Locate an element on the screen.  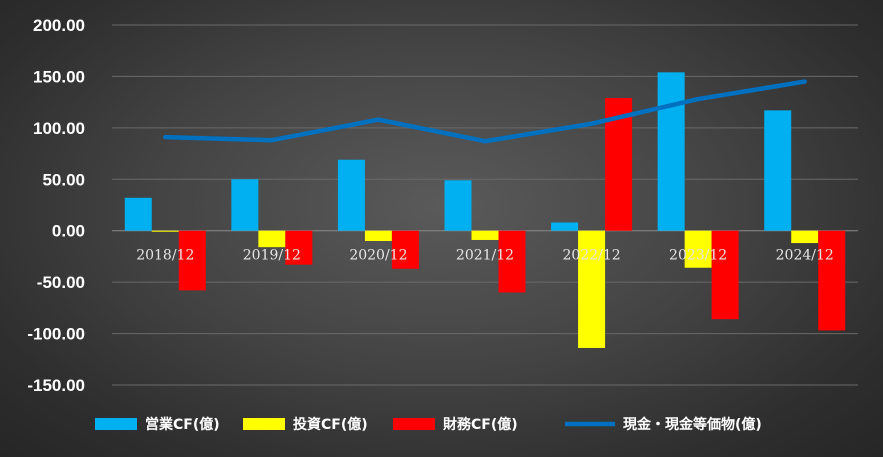
cash-line is located at coordinates (485, 111).